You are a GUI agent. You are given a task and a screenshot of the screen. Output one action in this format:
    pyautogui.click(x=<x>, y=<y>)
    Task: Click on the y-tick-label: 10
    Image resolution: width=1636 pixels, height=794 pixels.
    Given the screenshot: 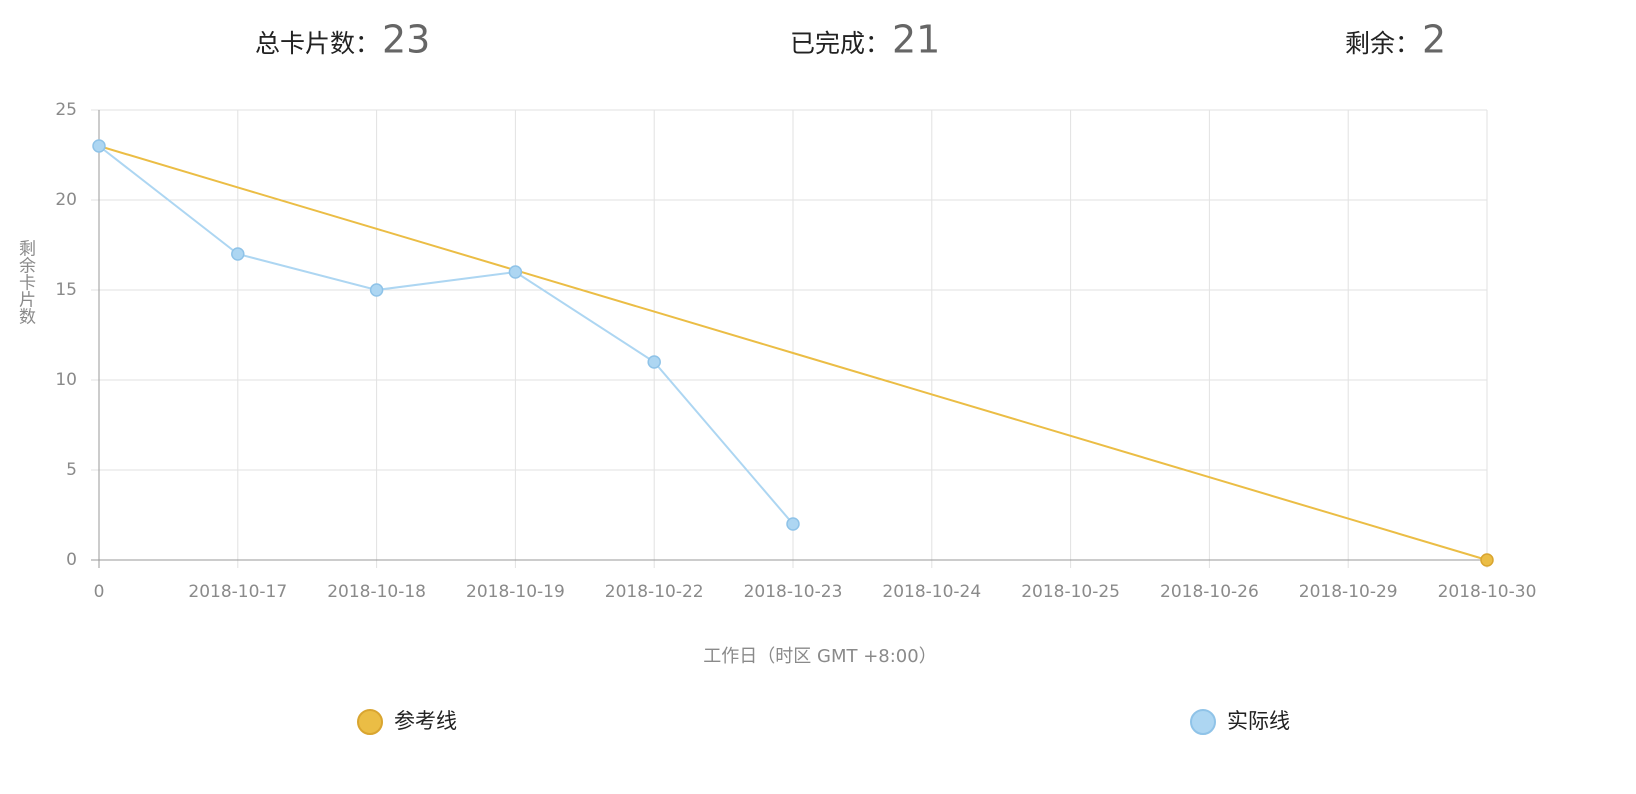 What is the action you would take?
    pyautogui.click(x=66, y=380)
    